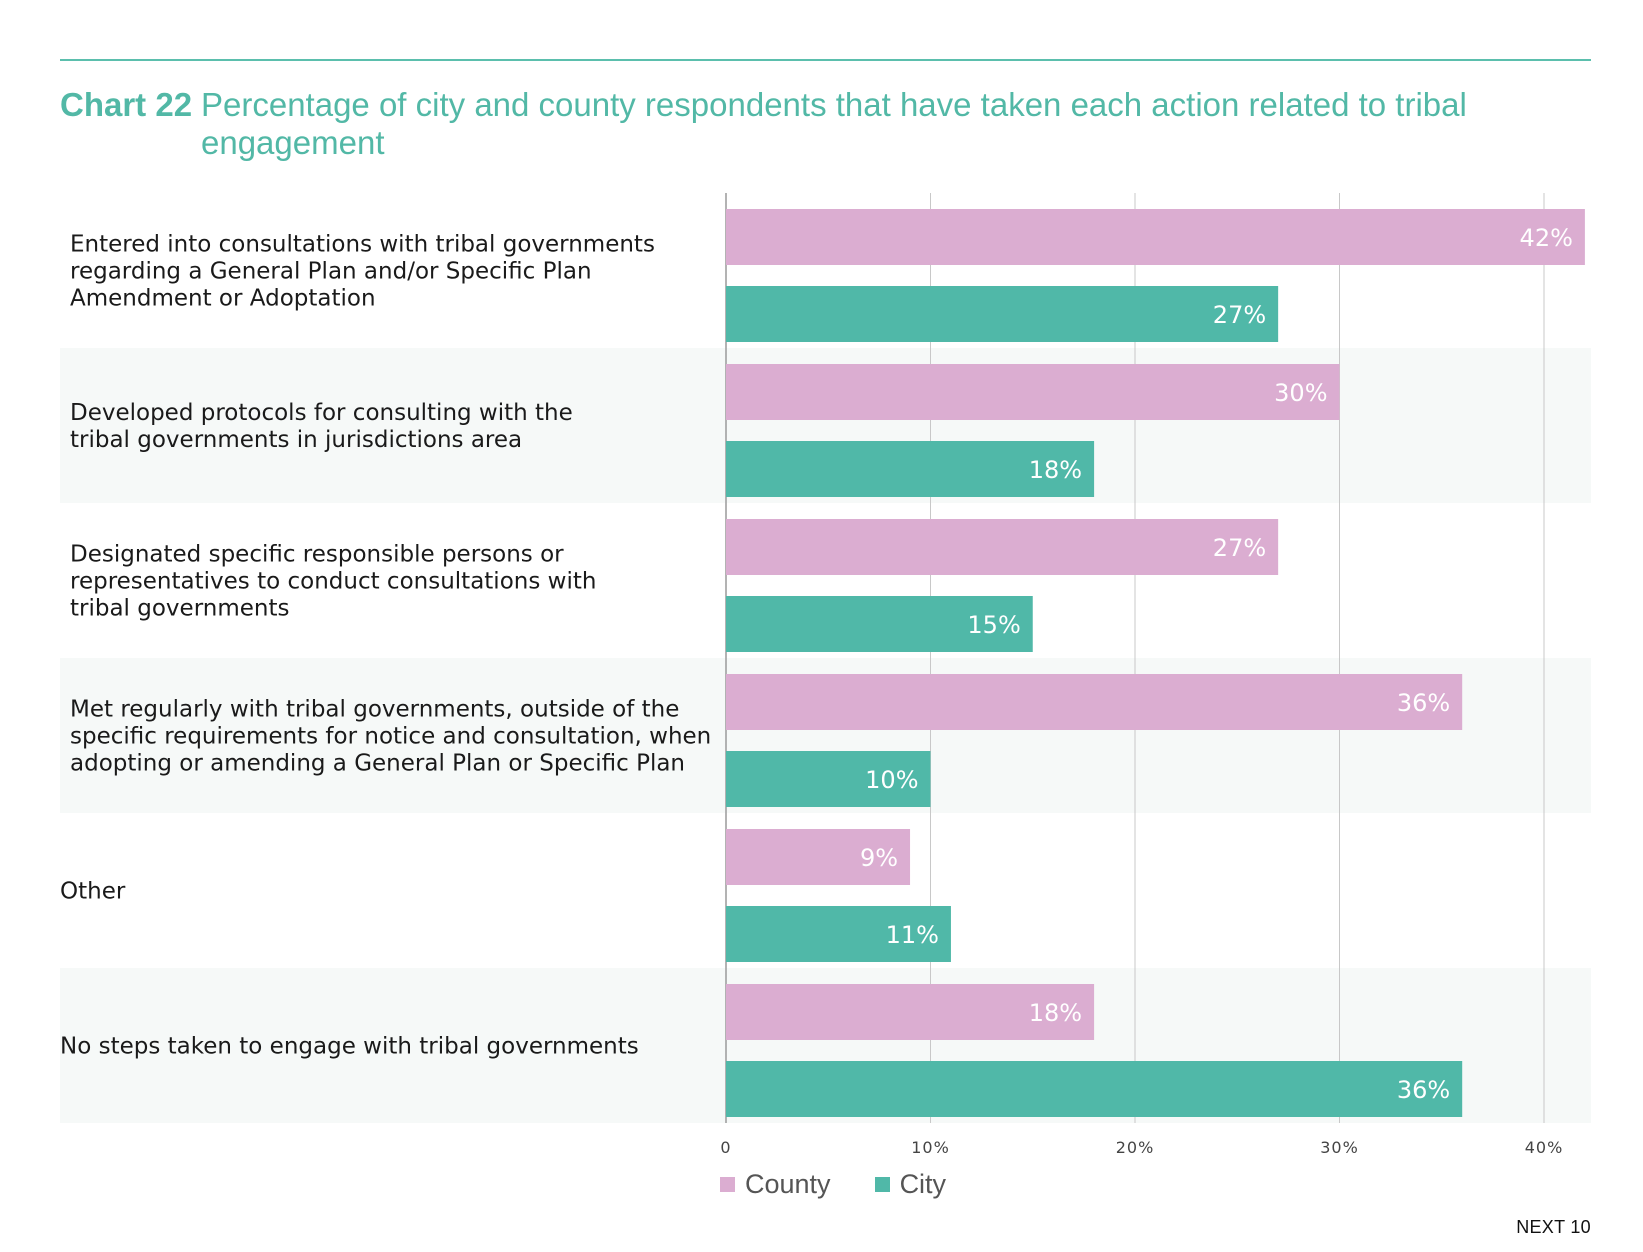  I want to click on legend-item-city: City, so click(910, 1184).